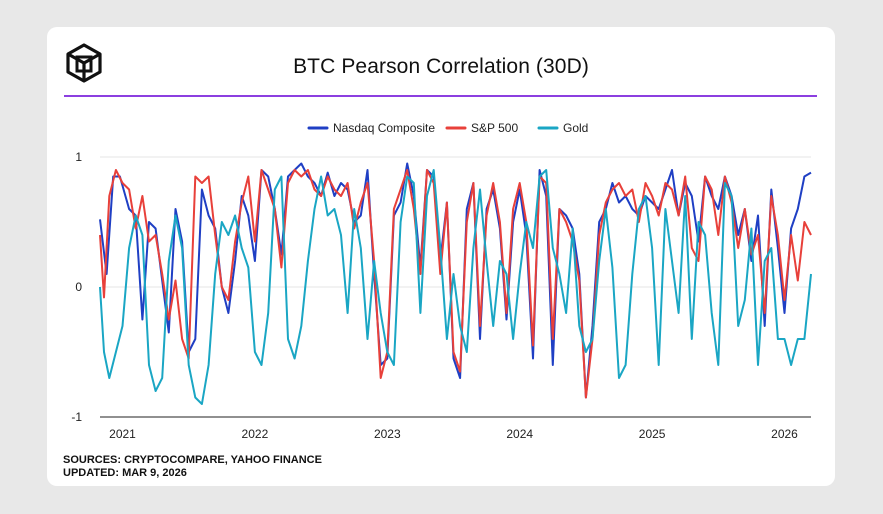 The image size is (883, 514). What do you see at coordinates (519, 434) in the screenshot?
I see `x-tick-label: 2024` at bounding box center [519, 434].